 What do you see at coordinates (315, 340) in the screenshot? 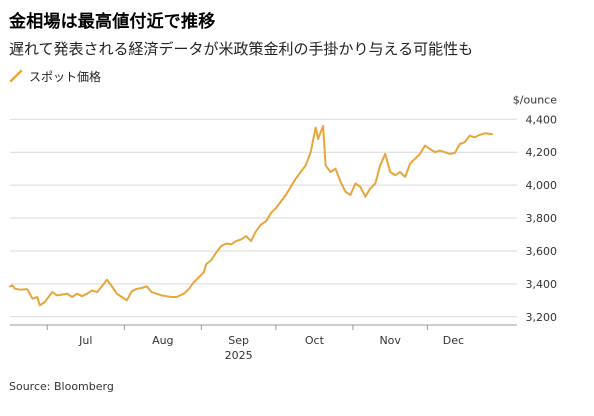
I see `x-tick-label: Oct` at bounding box center [315, 340].